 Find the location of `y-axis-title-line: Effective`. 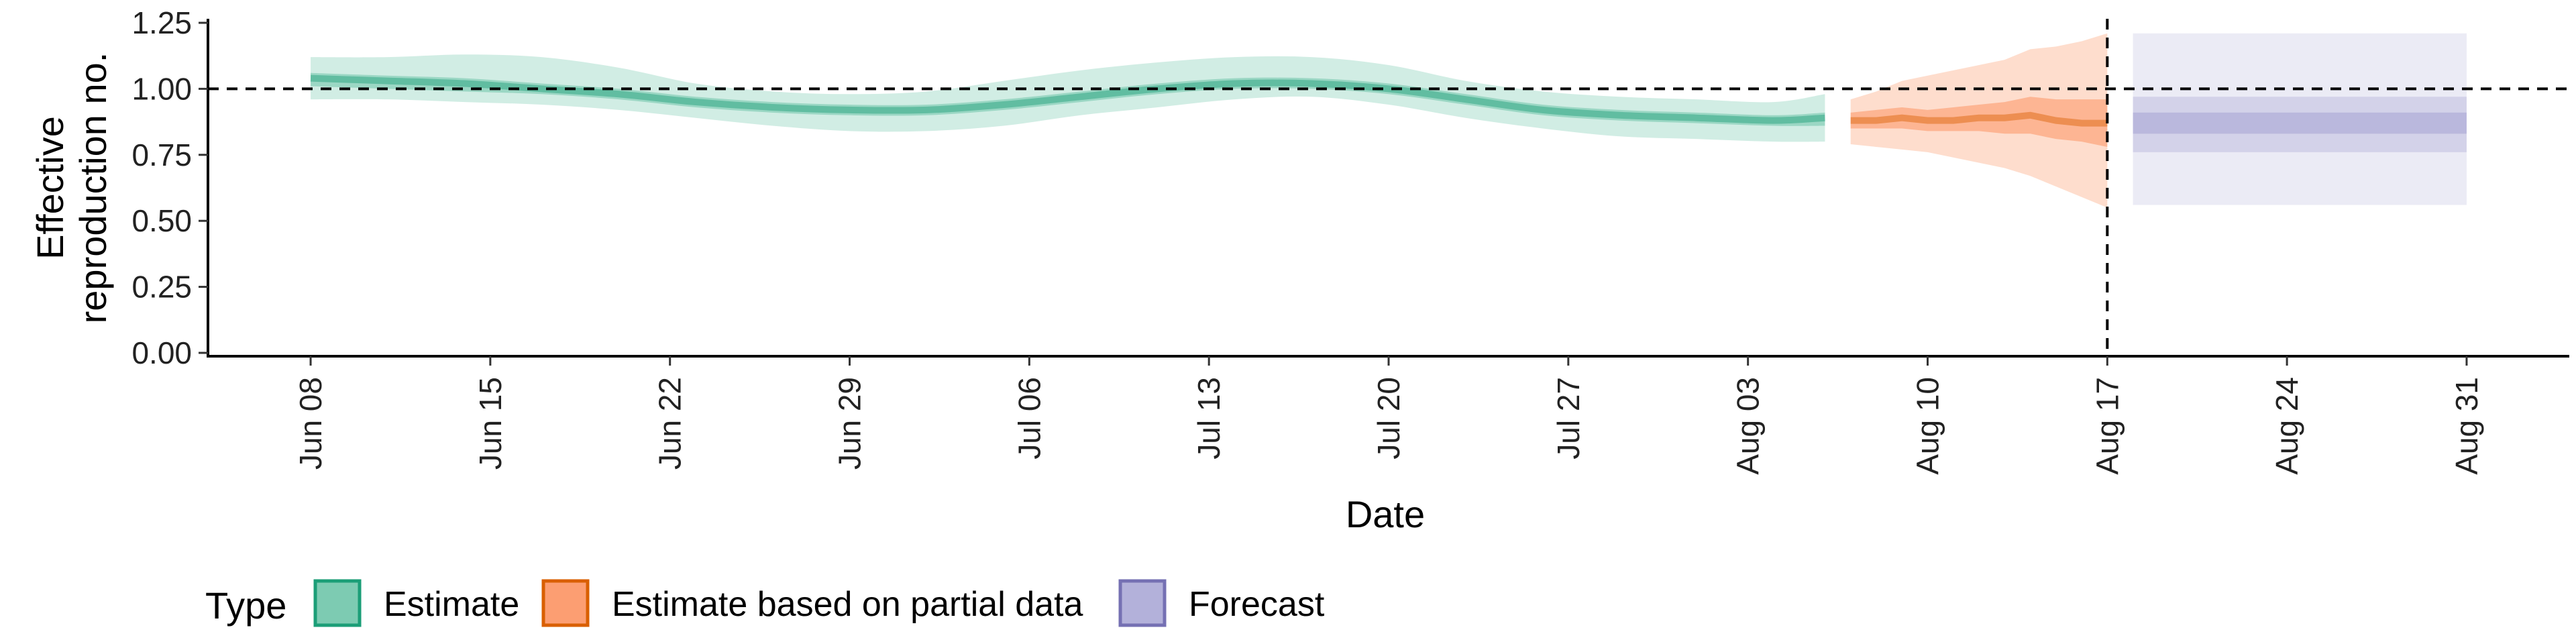

y-axis-title-line: Effective is located at coordinates (50, 188).